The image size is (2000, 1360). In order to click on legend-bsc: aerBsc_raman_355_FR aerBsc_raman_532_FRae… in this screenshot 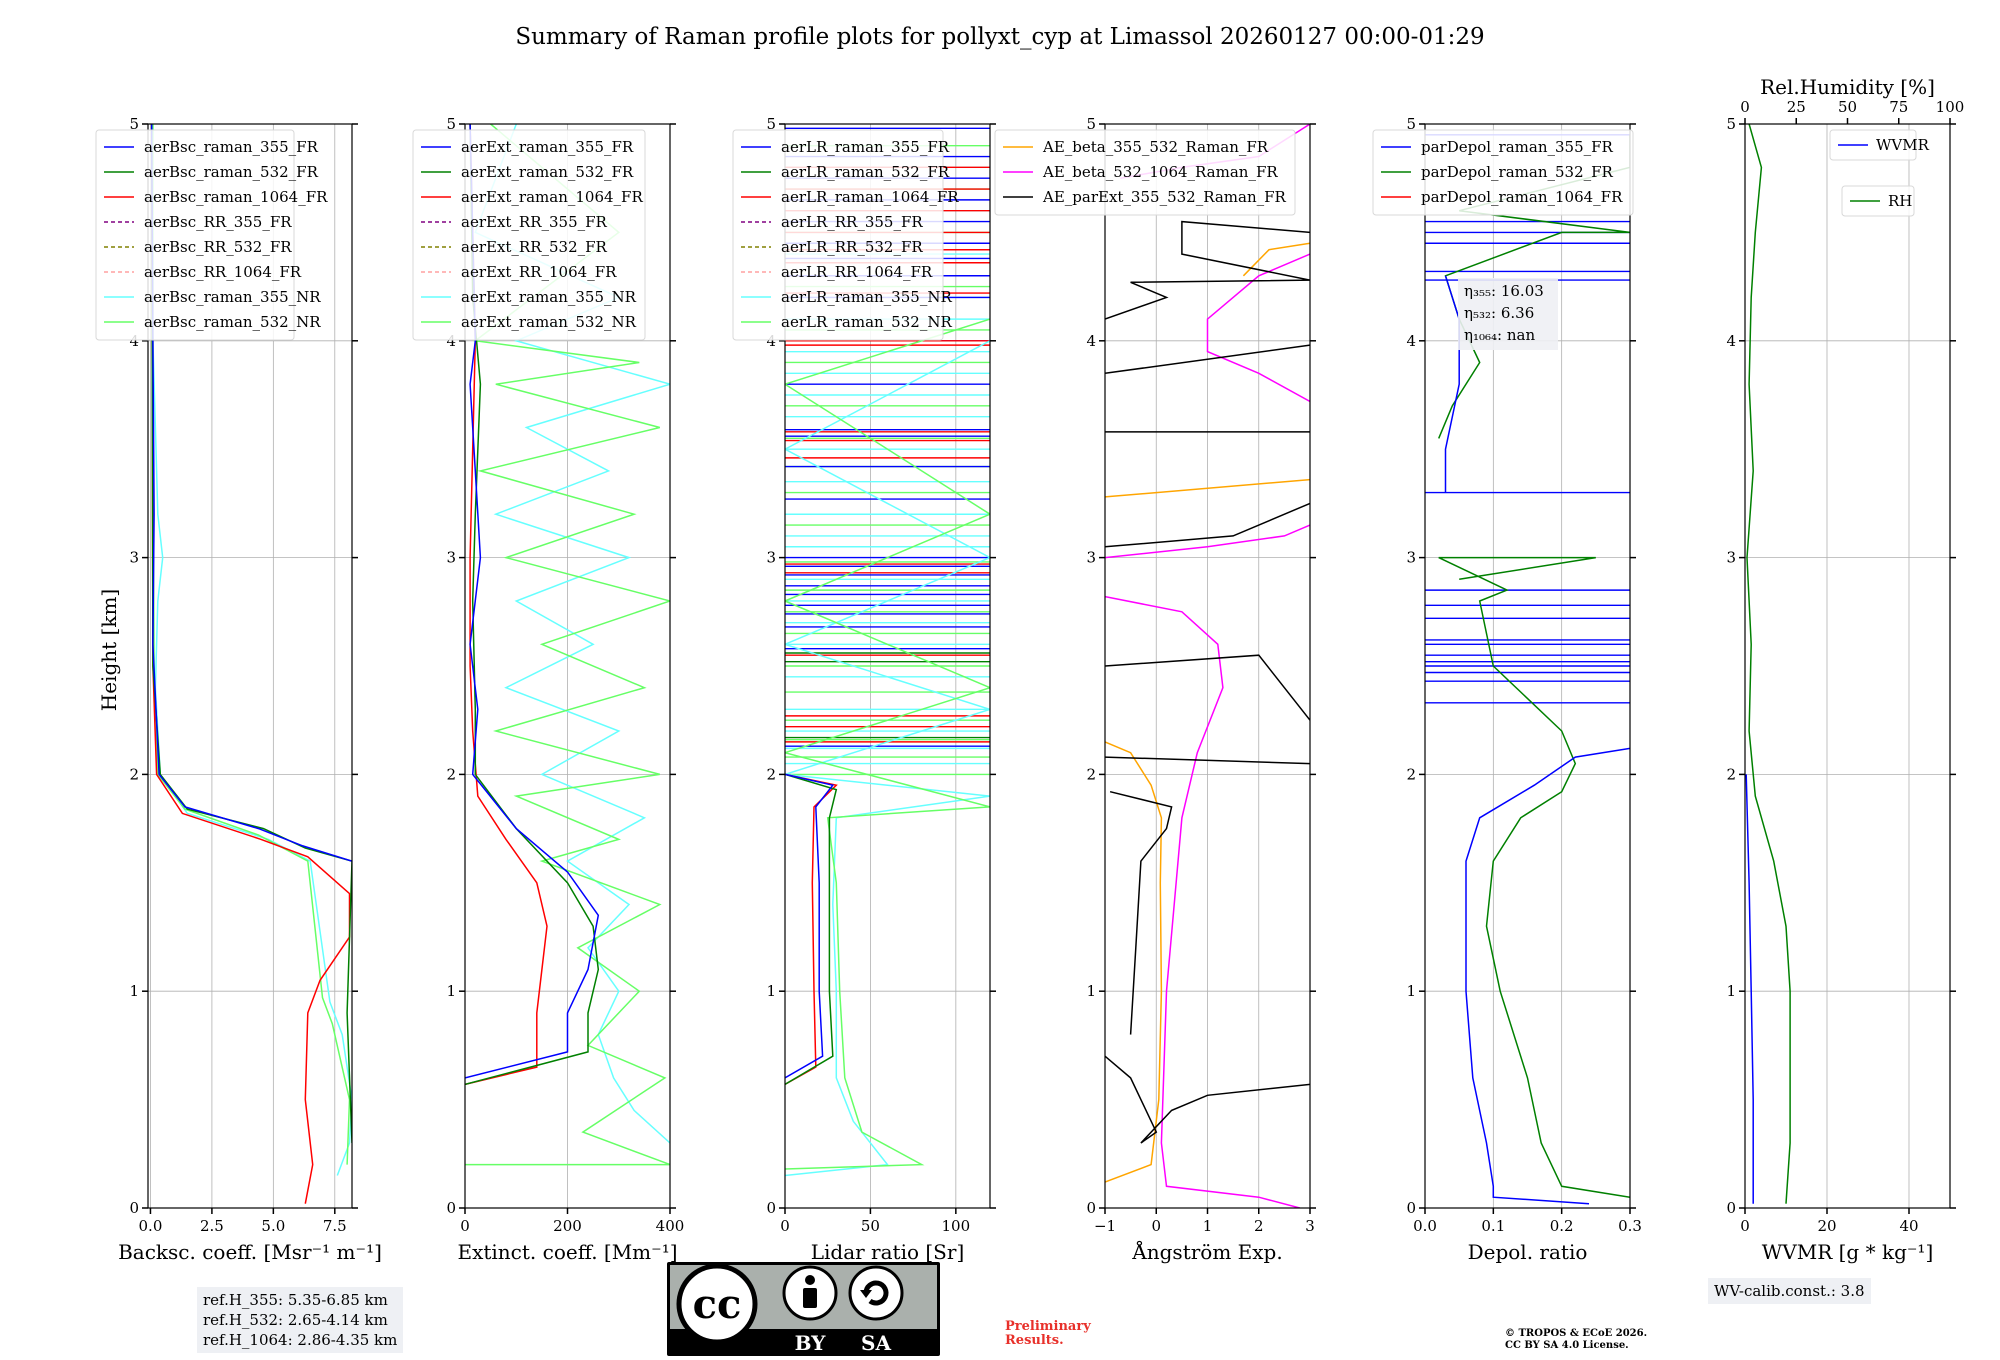, I will do `click(211, 235)`.